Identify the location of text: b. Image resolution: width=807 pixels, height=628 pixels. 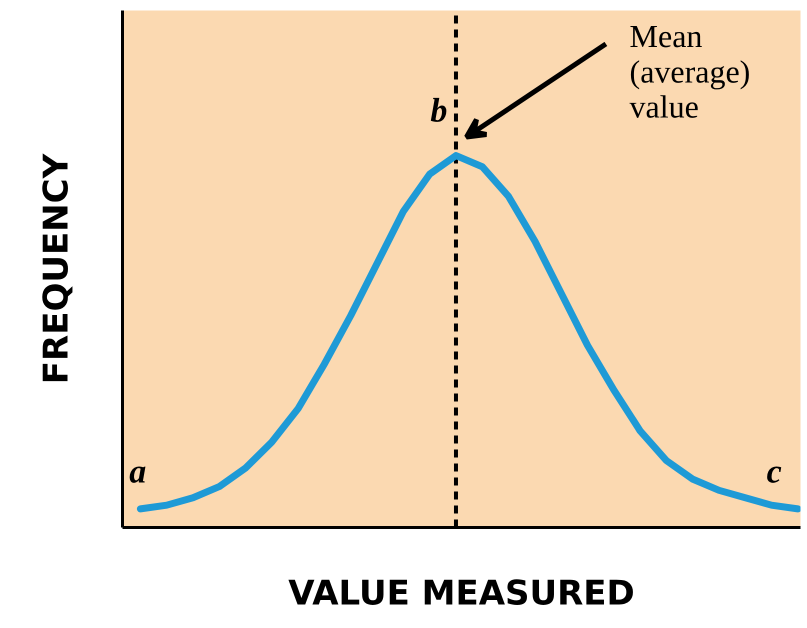
(439, 111).